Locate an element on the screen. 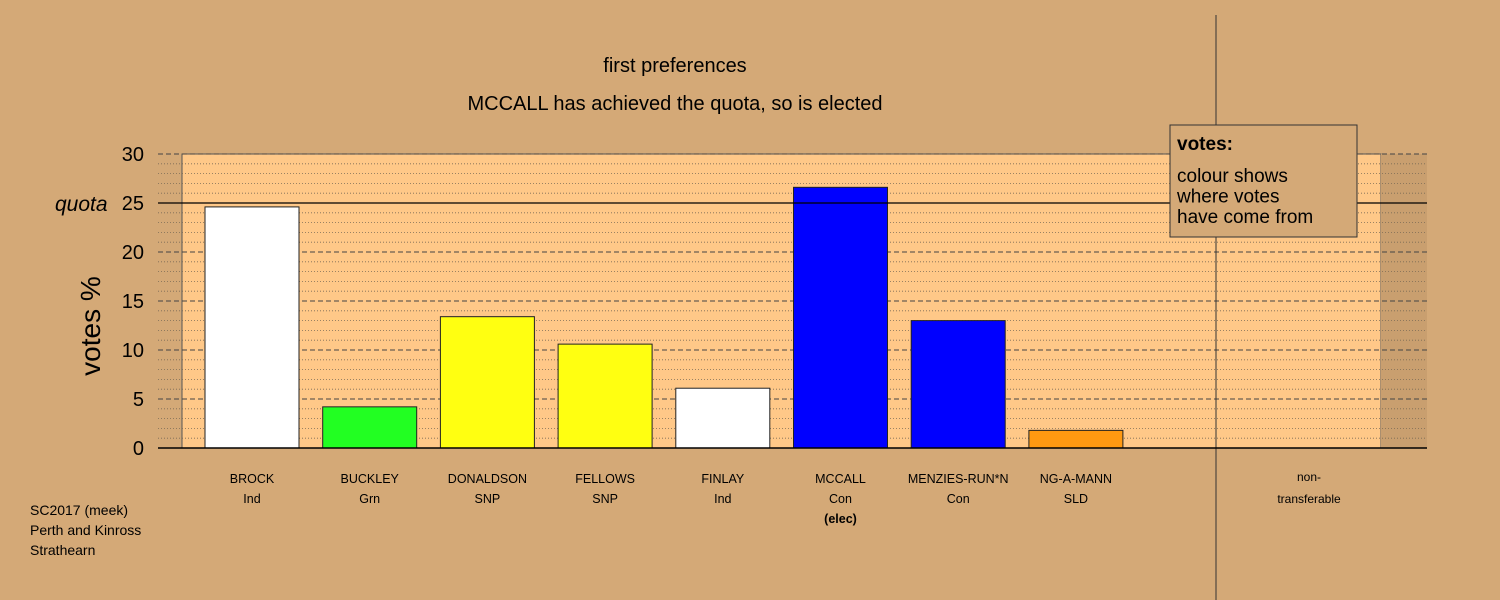 This screenshot has width=1500, height=600. bar-finlay is located at coordinates (723, 418).